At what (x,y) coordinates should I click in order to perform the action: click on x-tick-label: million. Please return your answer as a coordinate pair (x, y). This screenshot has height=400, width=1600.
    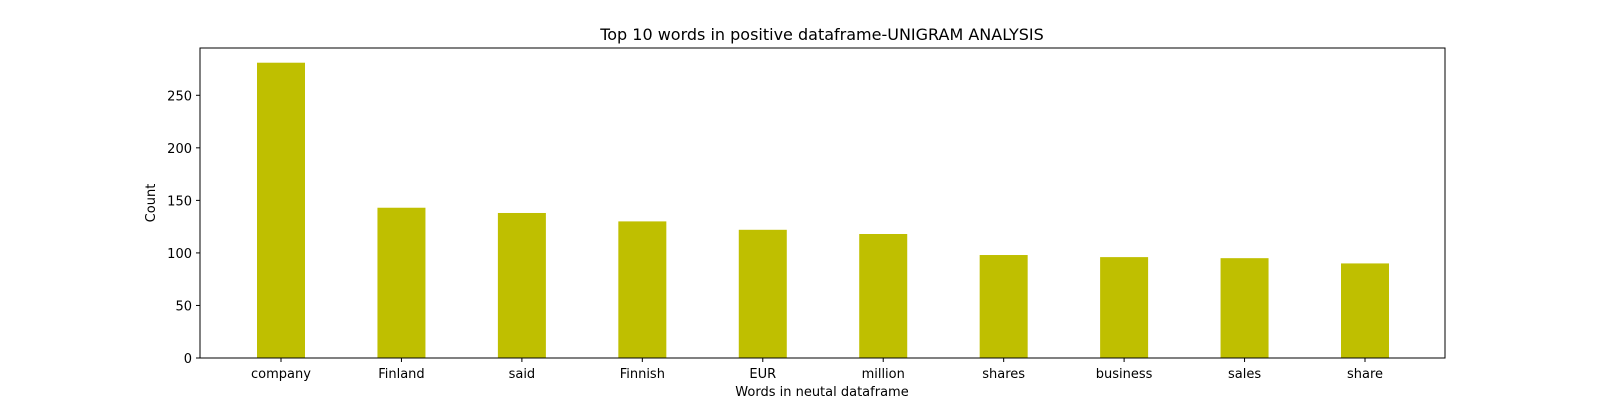
    Looking at the image, I should click on (883, 374).